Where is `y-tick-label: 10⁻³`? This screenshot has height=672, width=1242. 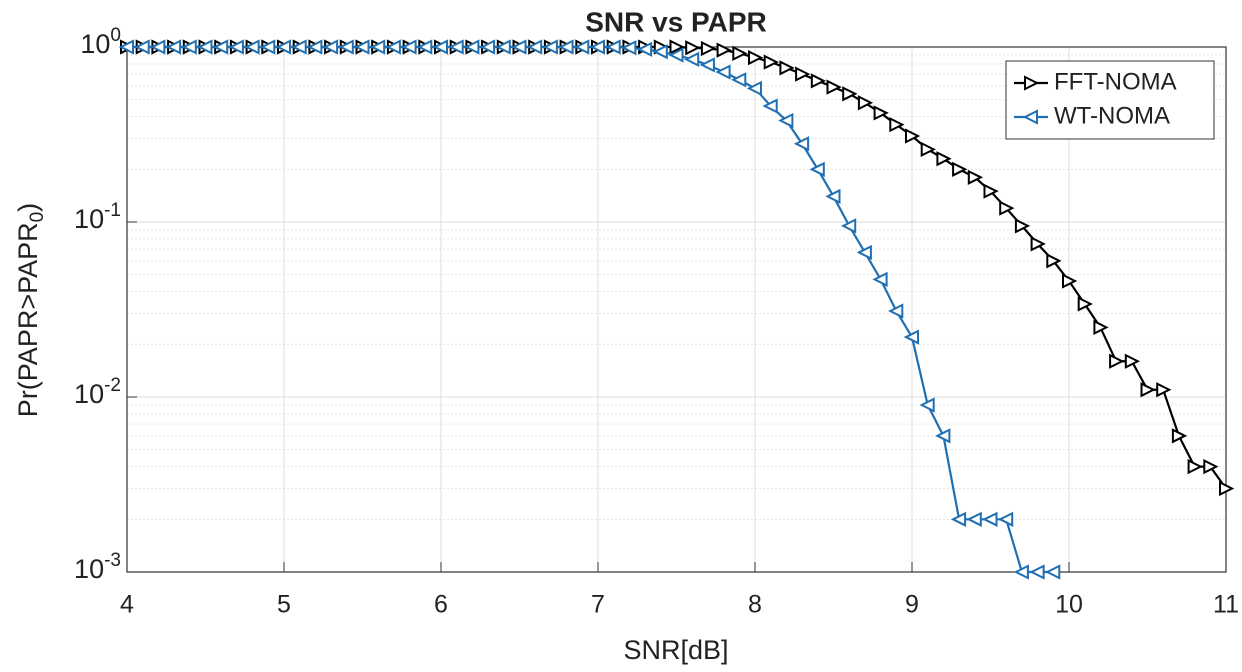 y-tick-label: 10⁻³ is located at coordinates (97, 567).